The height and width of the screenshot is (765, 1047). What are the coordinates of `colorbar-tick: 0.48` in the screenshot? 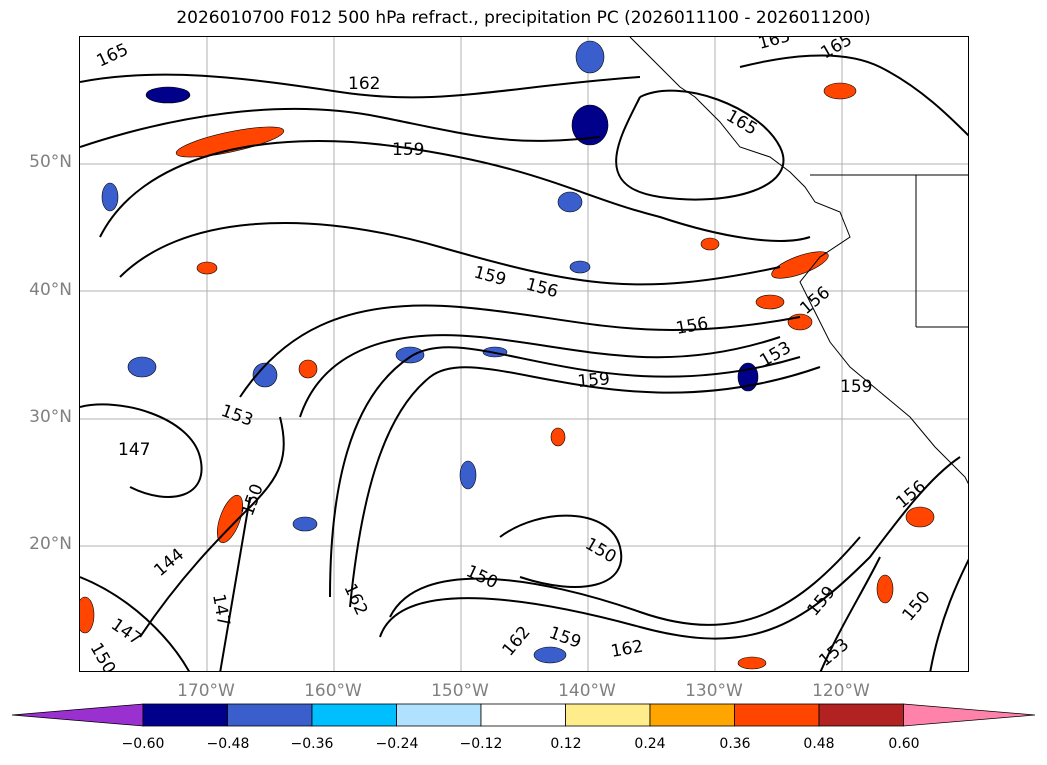 It's located at (819, 744).